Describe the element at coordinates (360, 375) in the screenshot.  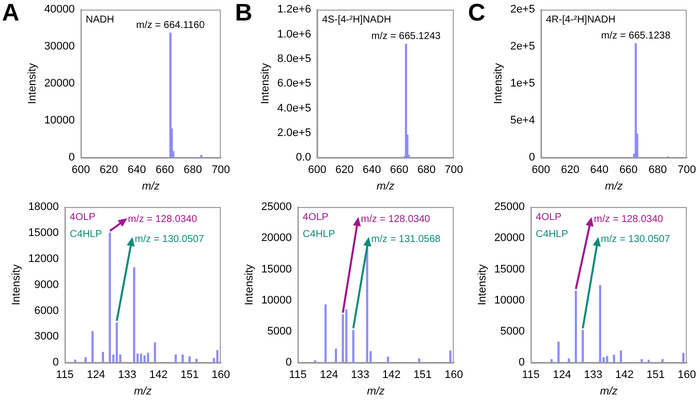
I see `x-tick-label: 133` at that location.